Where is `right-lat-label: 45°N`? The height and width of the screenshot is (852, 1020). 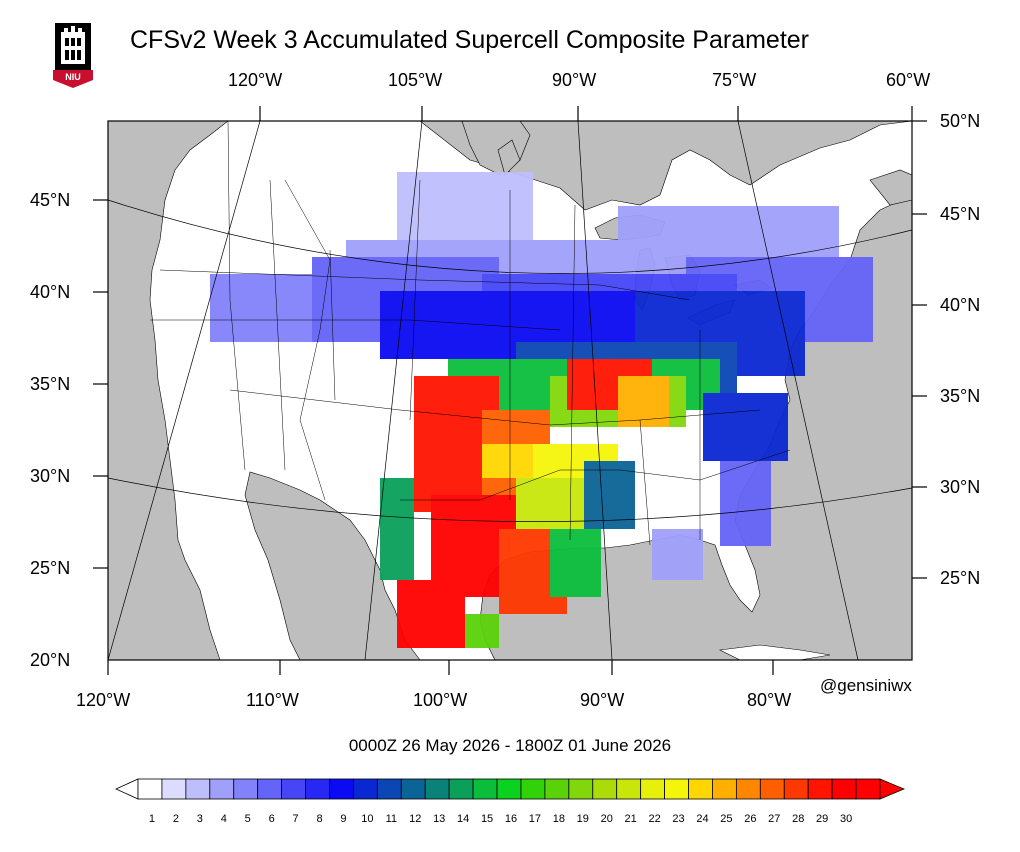 right-lat-label: 45°N is located at coordinates (960, 214).